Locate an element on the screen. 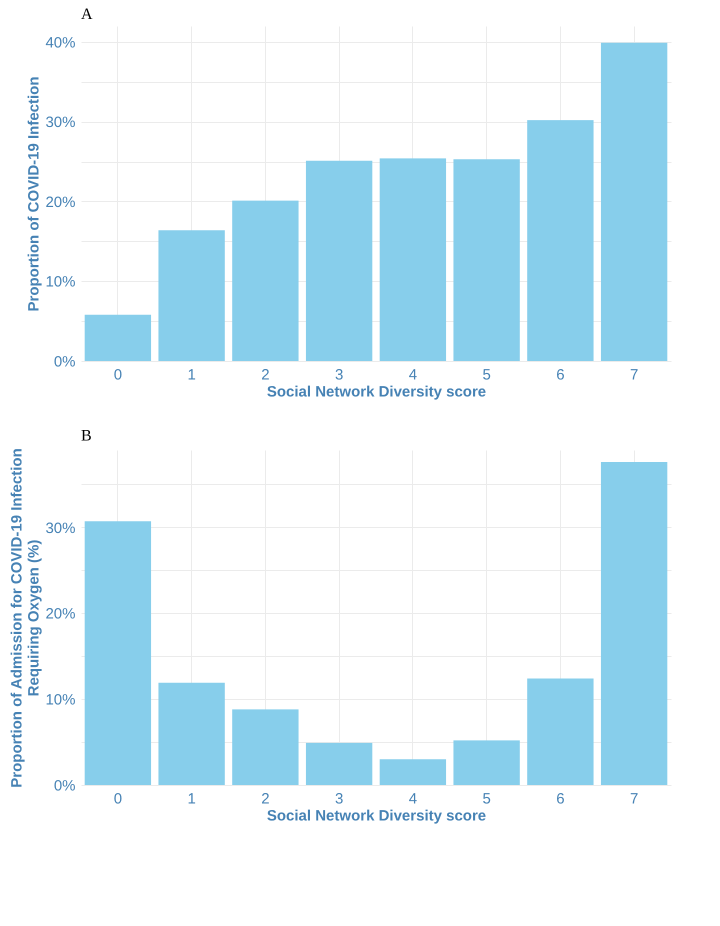 The height and width of the screenshot is (926, 720). chart-title: B is located at coordinates (86, 436).